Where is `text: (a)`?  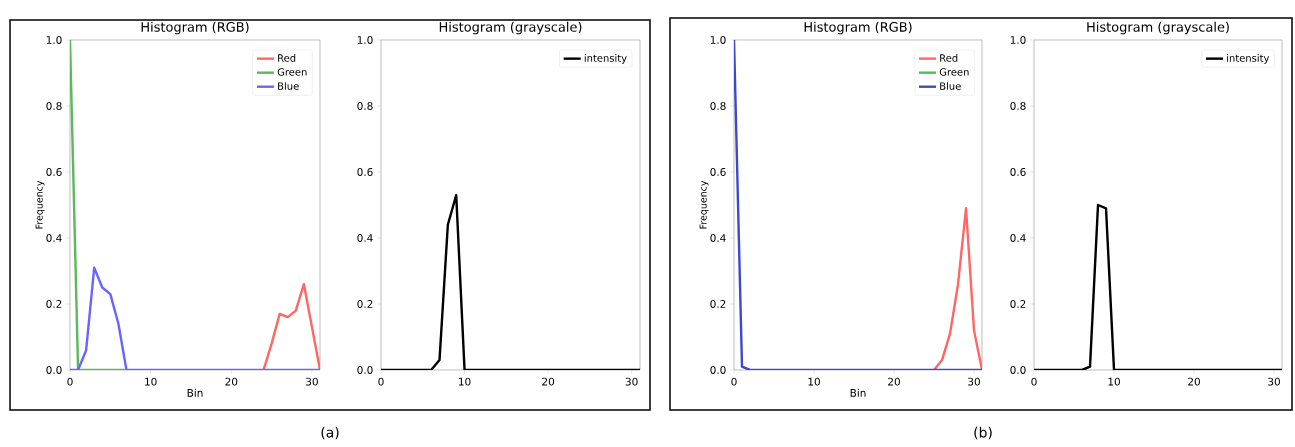 text: (a) is located at coordinates (330, 433).